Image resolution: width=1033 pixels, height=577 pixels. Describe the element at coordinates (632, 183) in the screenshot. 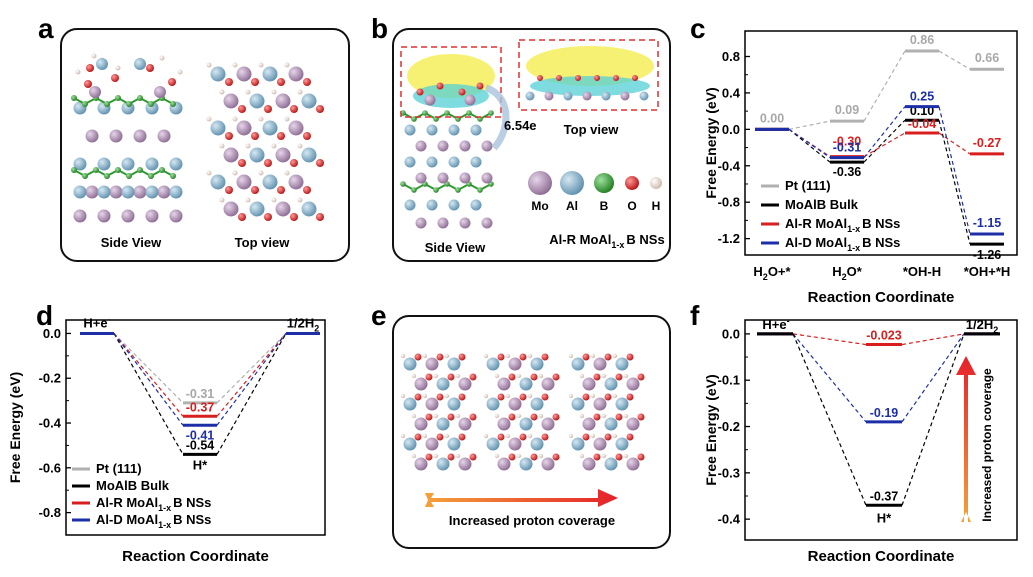

I see `legend-ball-o` at that location.